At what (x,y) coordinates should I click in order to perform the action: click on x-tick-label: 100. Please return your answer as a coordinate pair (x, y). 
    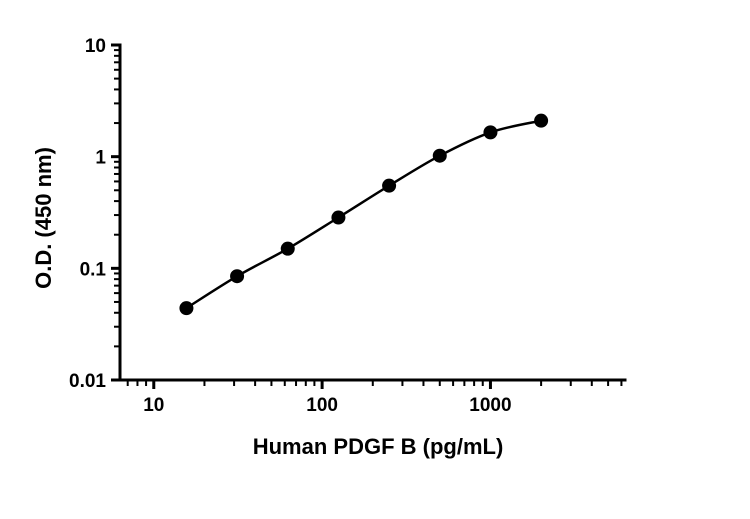
    Looking at the image, I should click on (322, 405).